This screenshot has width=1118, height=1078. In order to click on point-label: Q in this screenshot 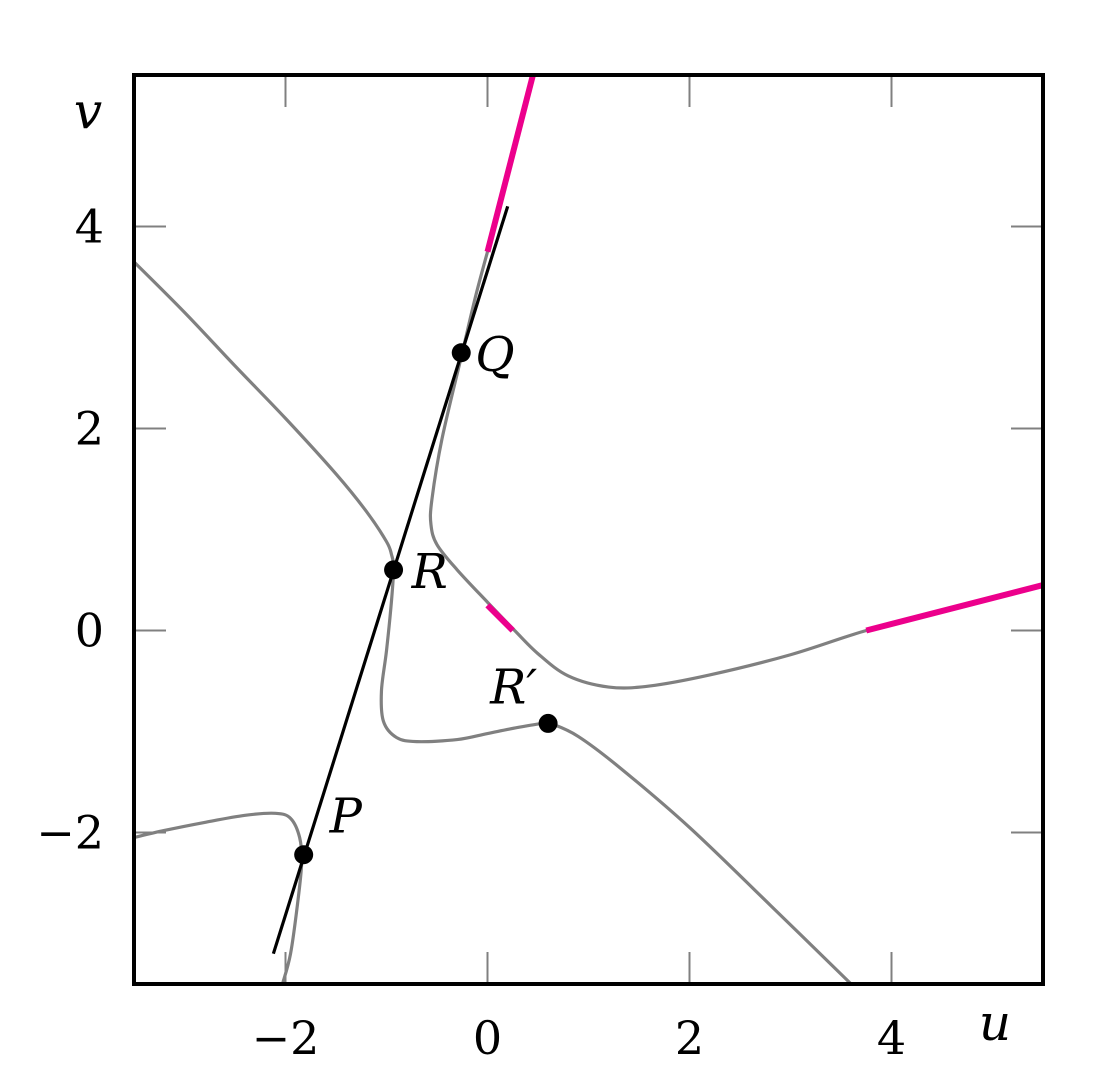, I will do `click(494, 355)`.